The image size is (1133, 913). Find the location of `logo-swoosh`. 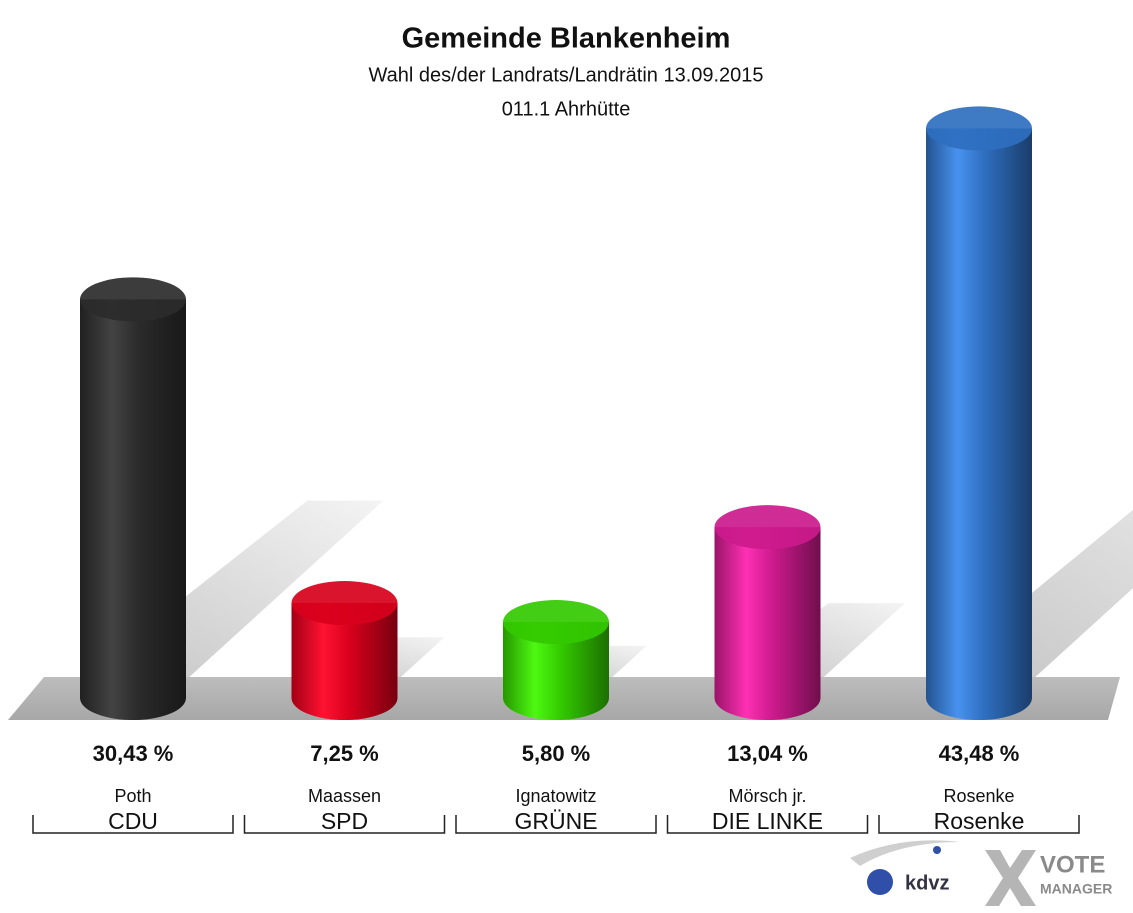

logo-swoosh is located at coordinates (905, 853).